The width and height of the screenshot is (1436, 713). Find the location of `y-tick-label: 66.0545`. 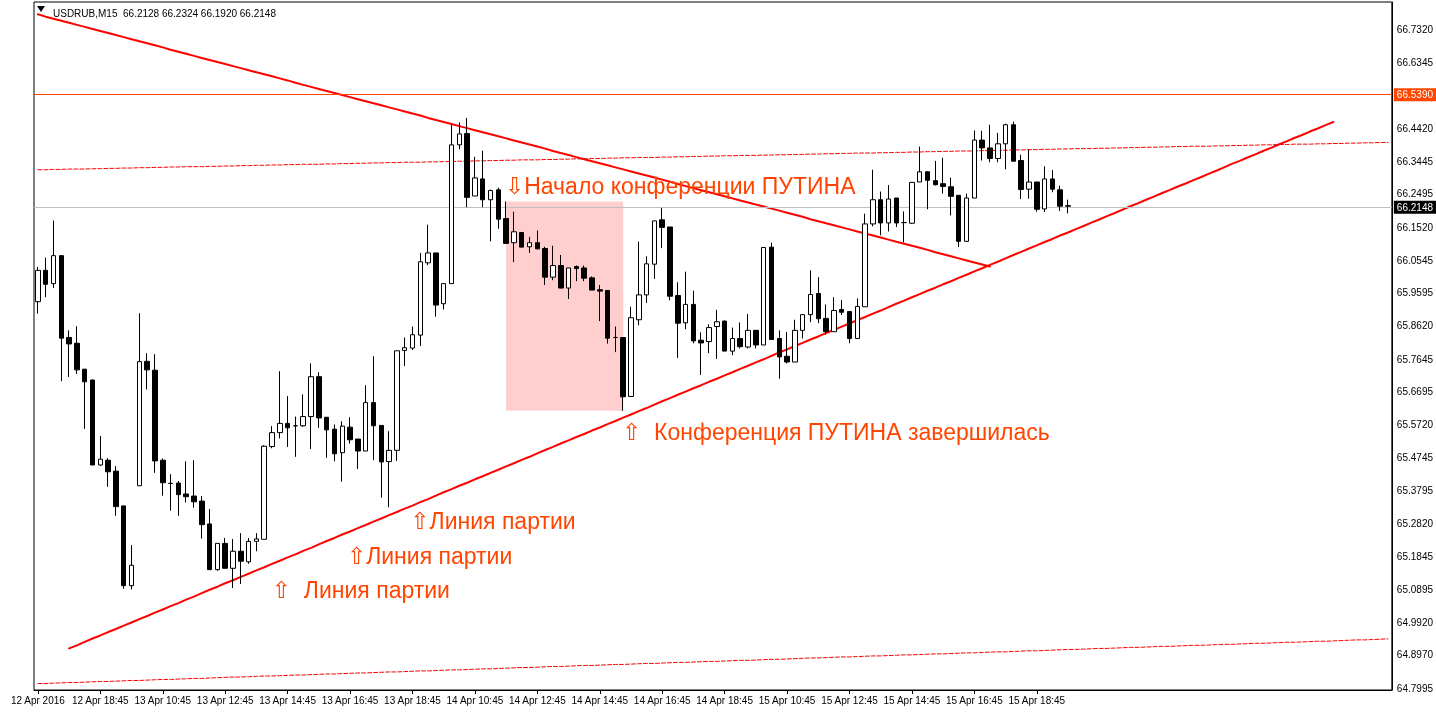

y-tick-label: 66.0545 is located at coordinates (1415, 260).